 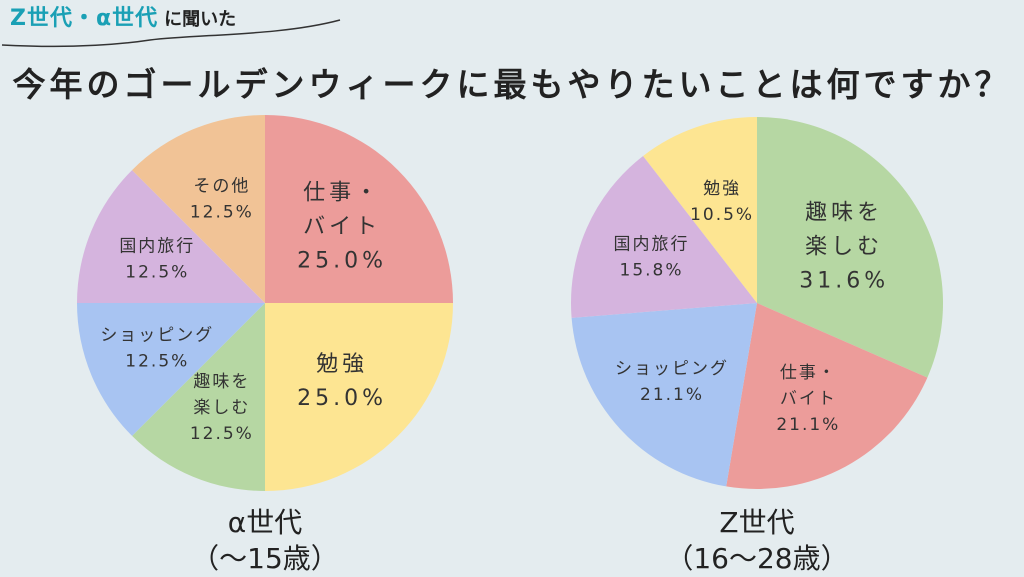 What do you see at coordinates (844, 247) in the screenshot?
I see `slice-label-z-0: 趣味を楽しむ 31.6%` at bounding box center [844, 247].